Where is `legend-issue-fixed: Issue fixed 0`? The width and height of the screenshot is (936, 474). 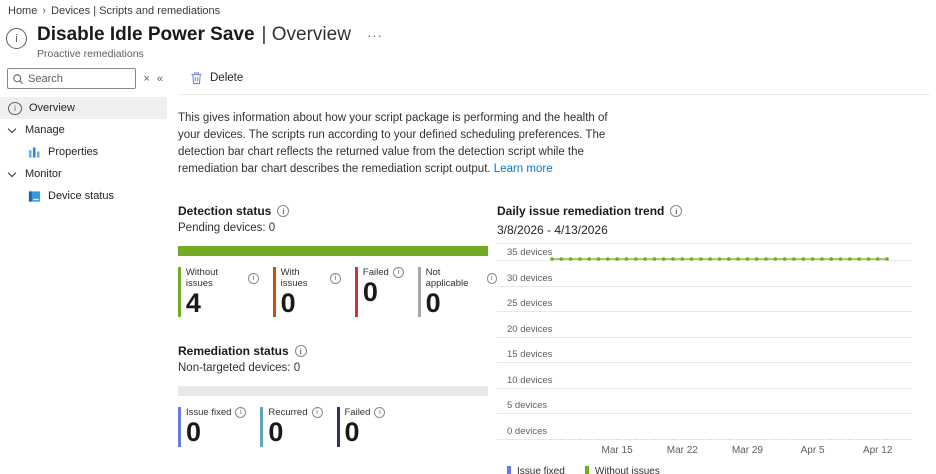 legend-issue-fixed: Issue fixed 0 is located at coordinates (536, 469).